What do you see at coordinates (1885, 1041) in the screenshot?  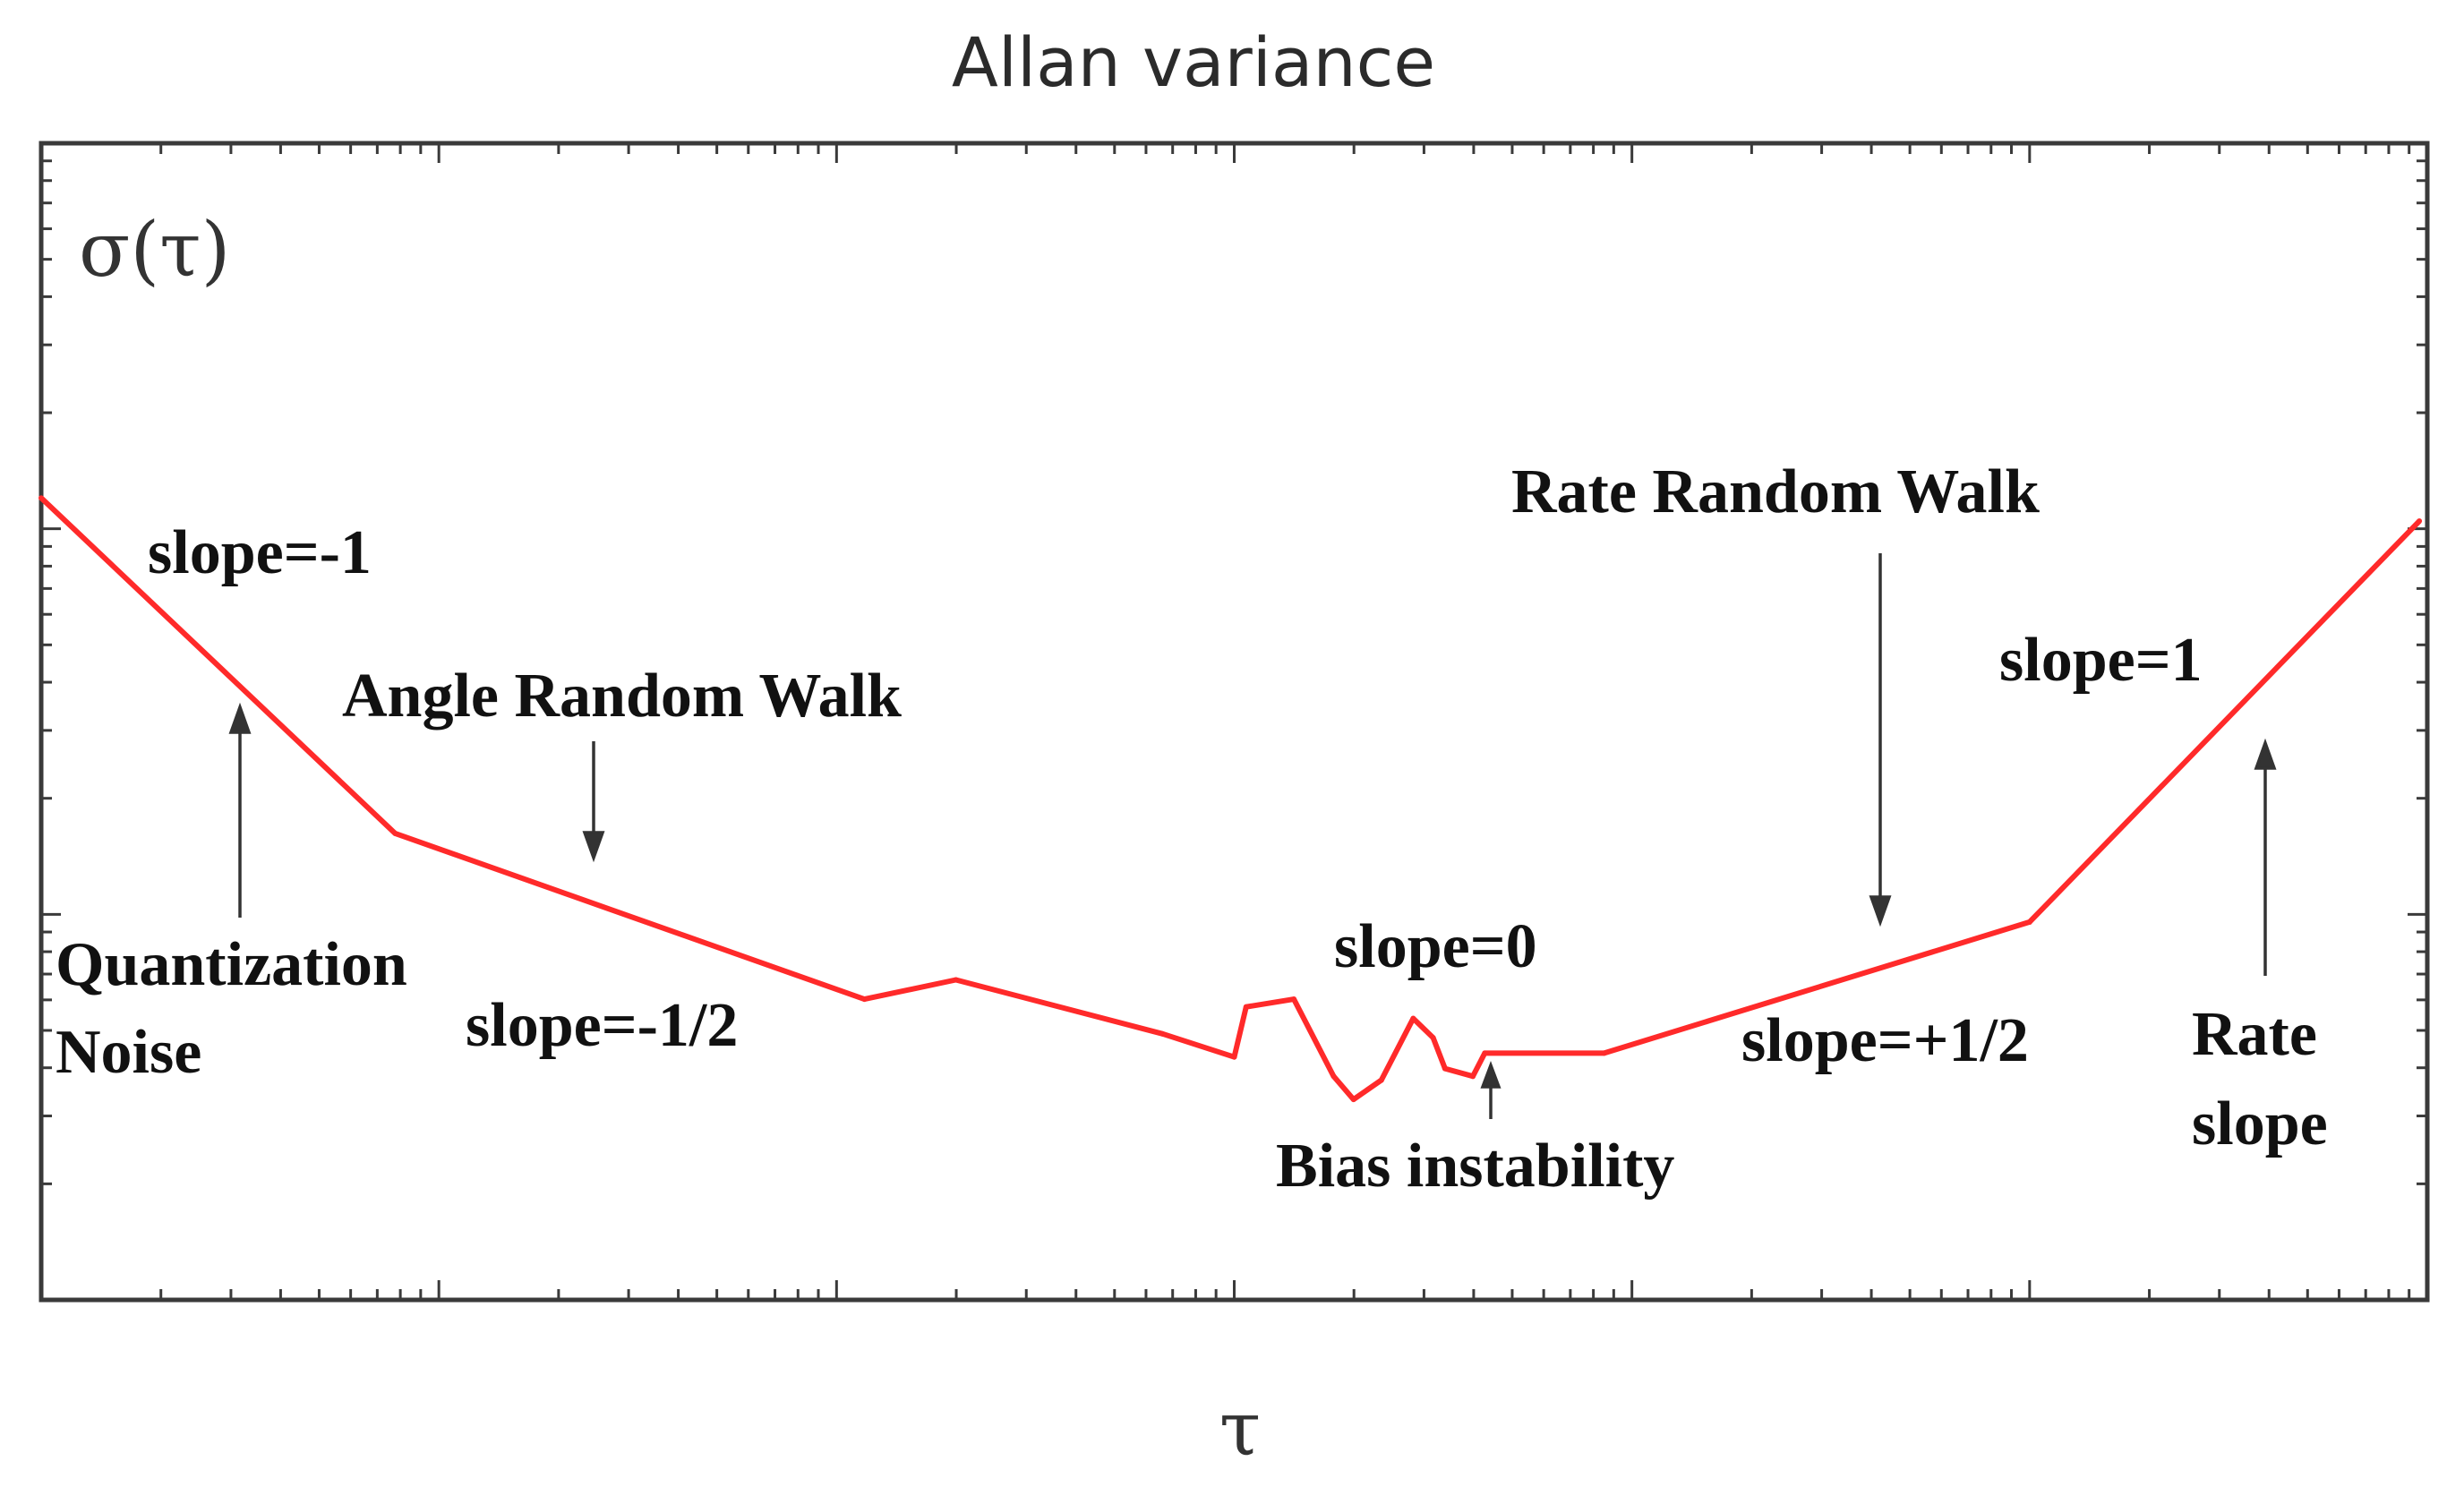 I see `annotation-slope-plus-half: slope=+1/2` at bounding box center [1885, 1041].